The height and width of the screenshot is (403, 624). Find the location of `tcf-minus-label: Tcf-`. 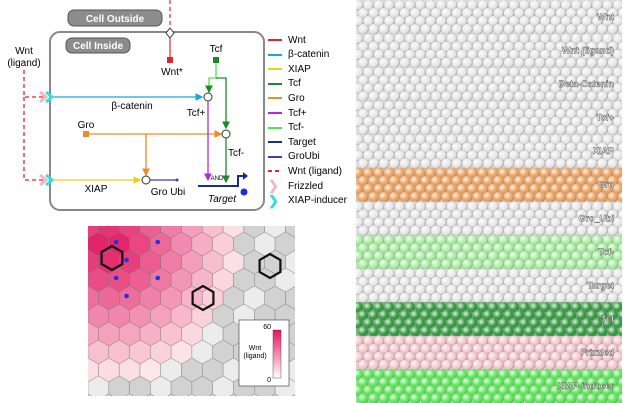

tcf-minus-label: Tcf- is located at coordinates (236, 153).